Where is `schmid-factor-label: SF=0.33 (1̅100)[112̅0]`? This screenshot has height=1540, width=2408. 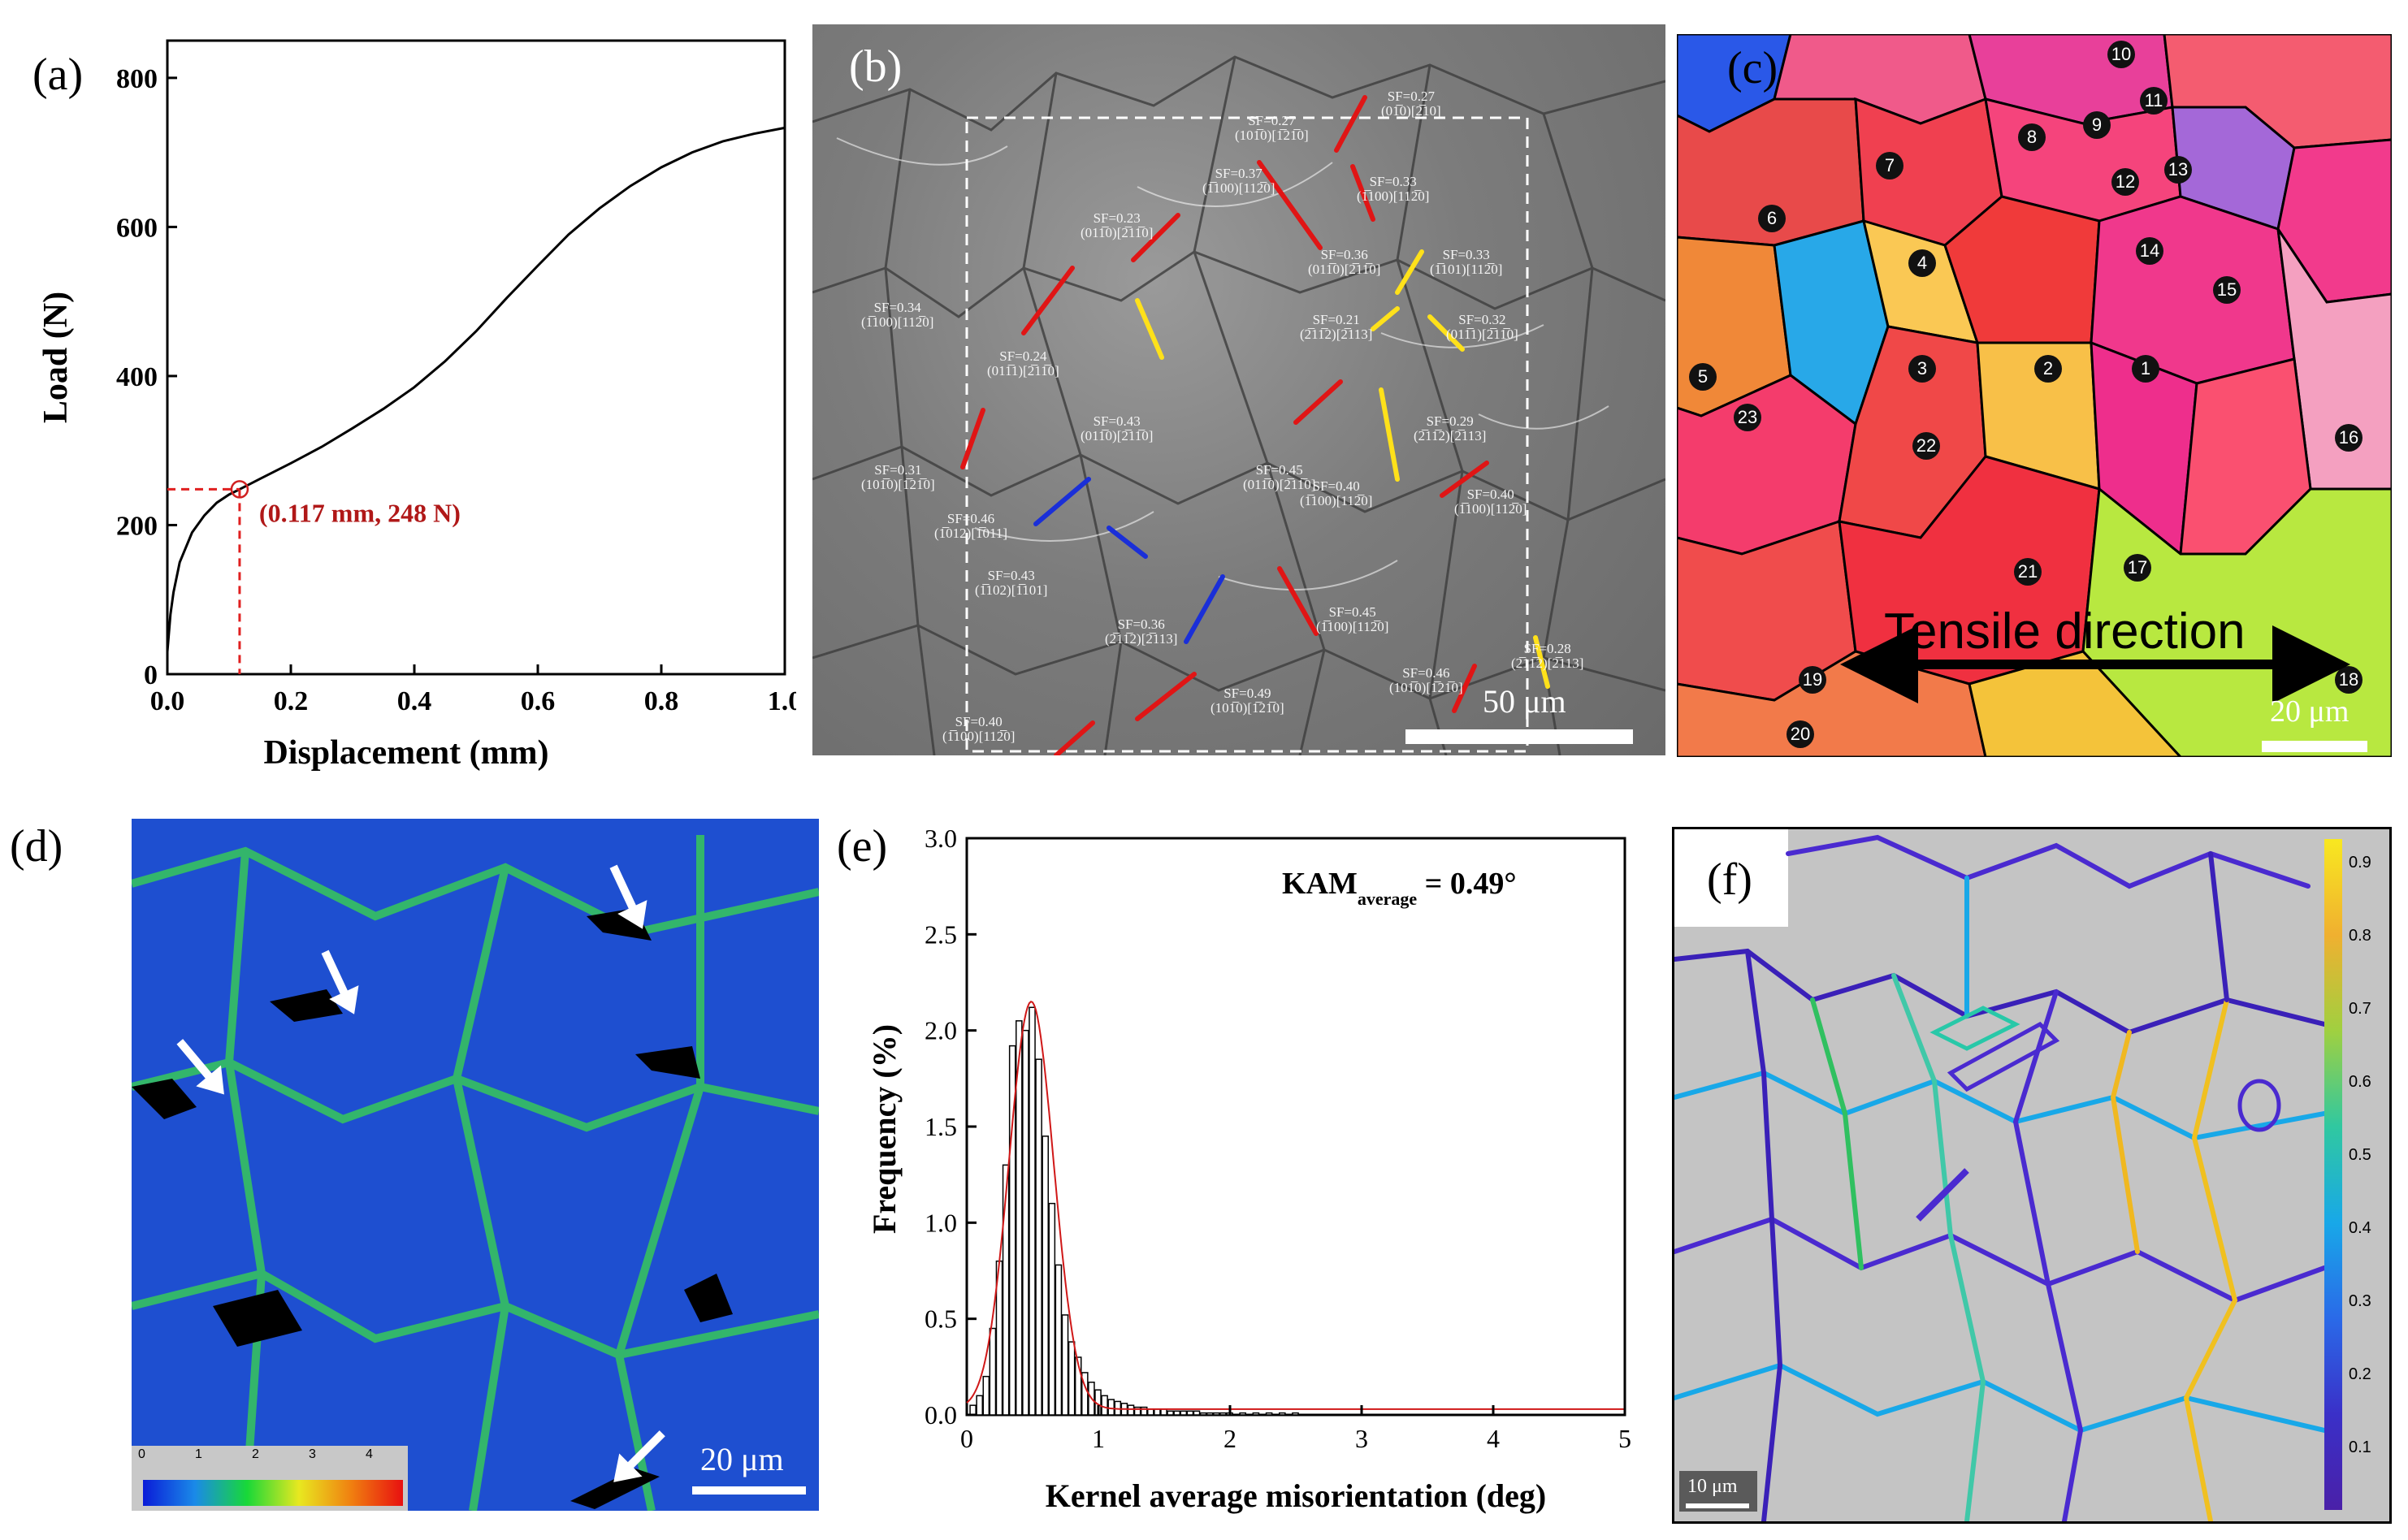 schmid-factor-label: SF=0.33 (1̅100)[112̅0] is located at coordinates (1393, 189).